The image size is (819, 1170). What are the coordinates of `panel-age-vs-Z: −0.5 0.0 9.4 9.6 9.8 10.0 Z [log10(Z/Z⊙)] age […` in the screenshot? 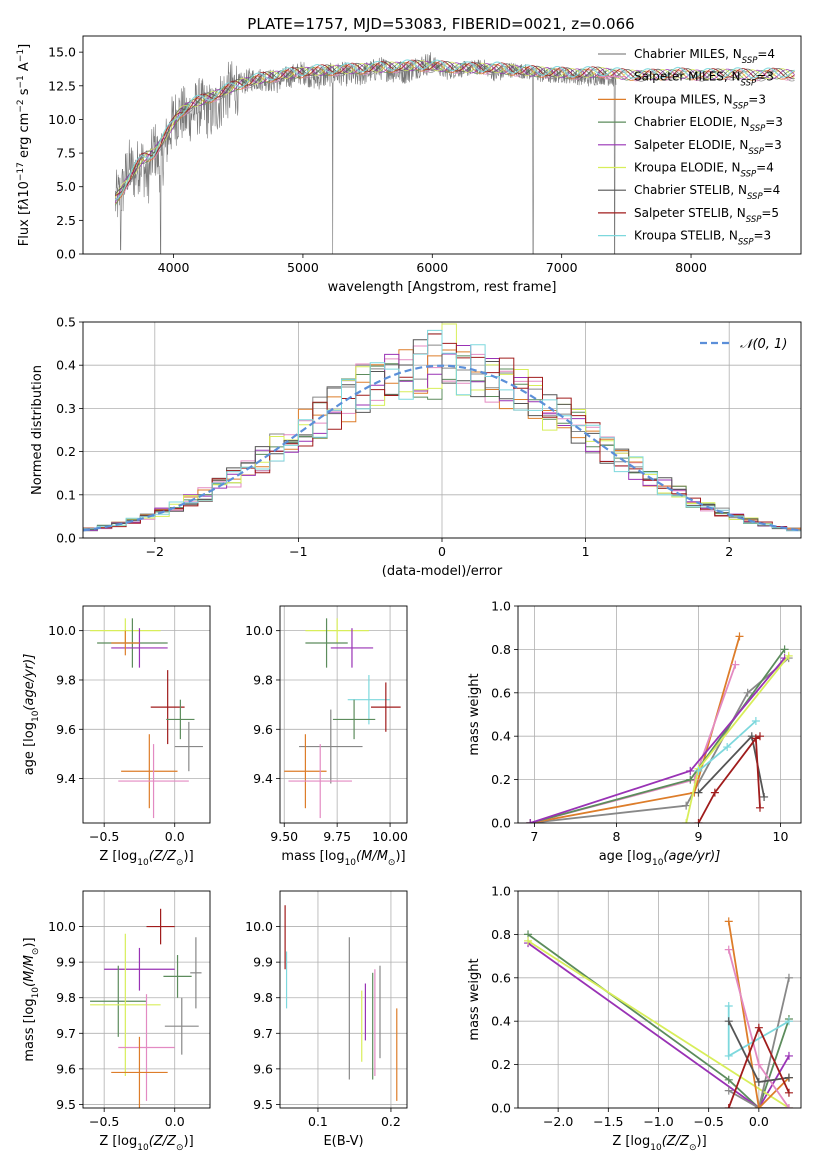 It's located at (116, 736).